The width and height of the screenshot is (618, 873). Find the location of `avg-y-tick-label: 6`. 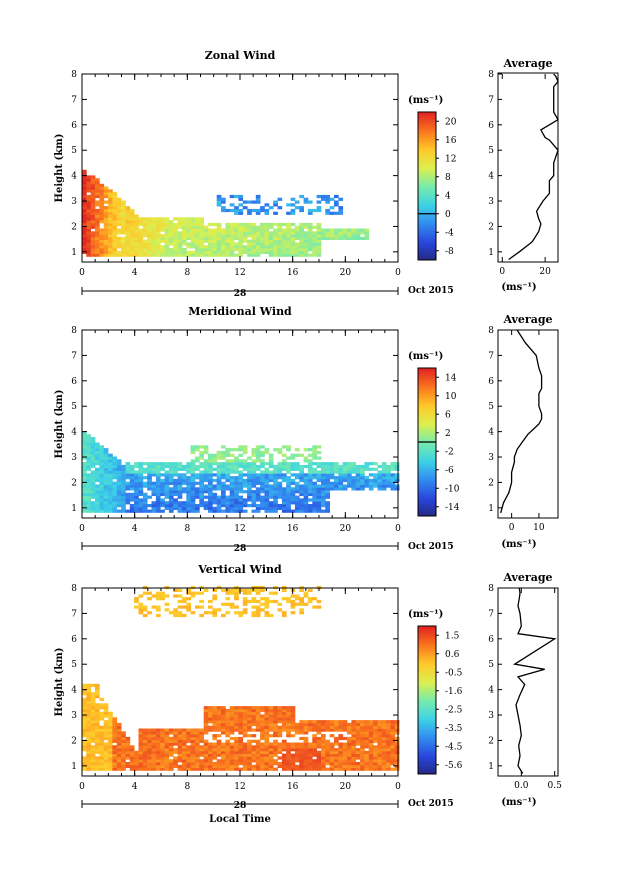

avg-y-tick-label: 6 is located at coordinates (491, 640).